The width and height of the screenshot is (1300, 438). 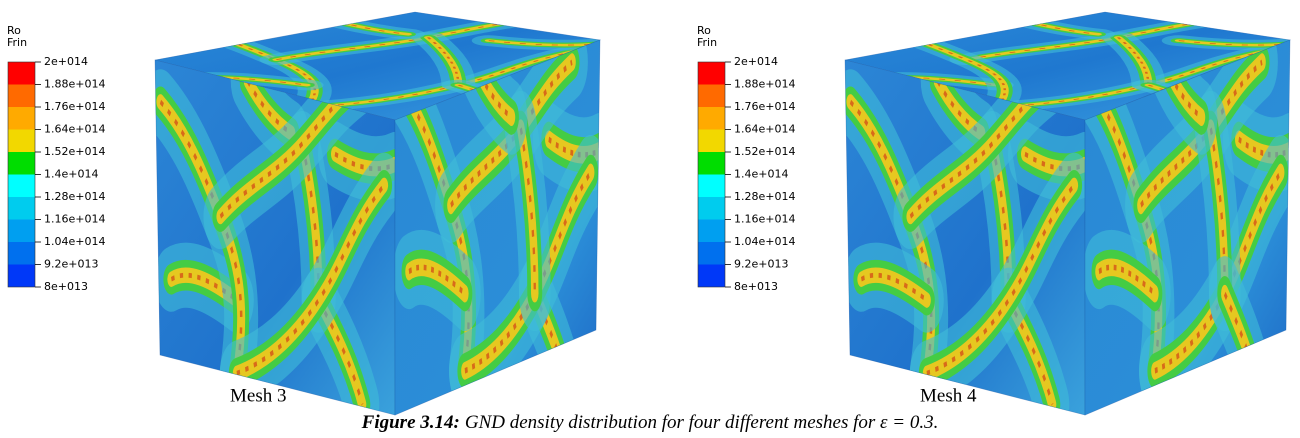 I want to click on panel-caption: Mesh 4, so click(x=948, y=395).